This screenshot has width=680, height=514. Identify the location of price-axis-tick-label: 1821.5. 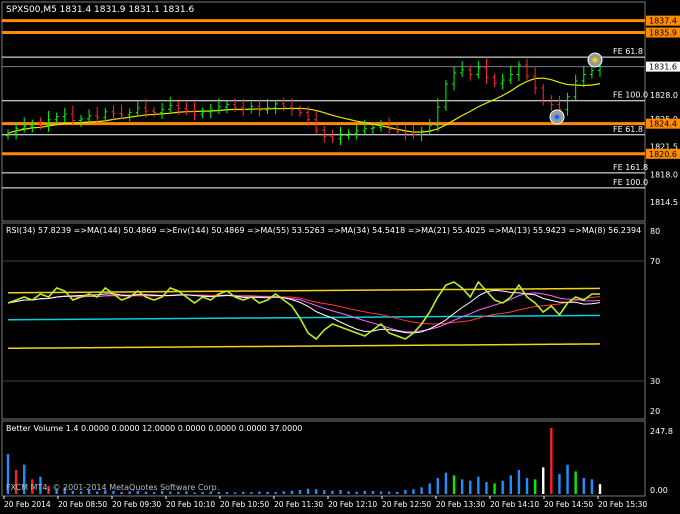
(664, 147).